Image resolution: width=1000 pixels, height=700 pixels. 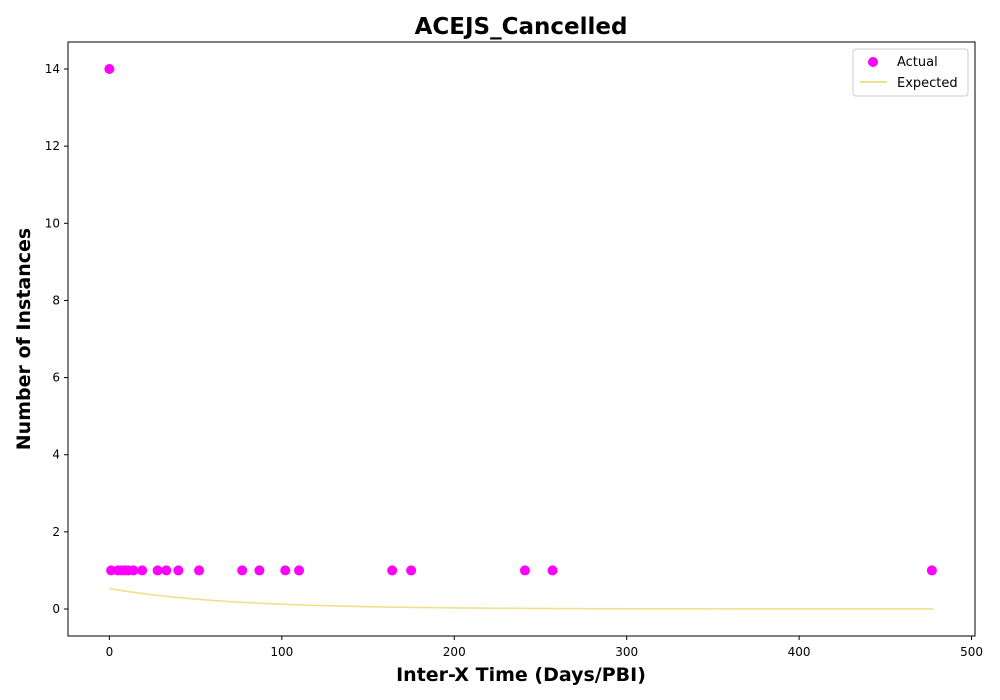 I want to click on legend: Actual Expected, so click(x=910, y=72).